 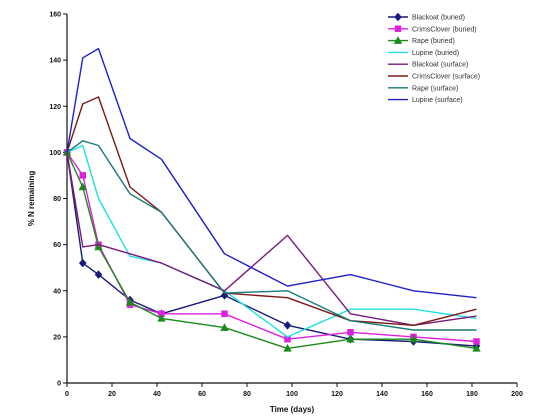 I want to click on y-tick-label: 60, so click(x=57, y=245).